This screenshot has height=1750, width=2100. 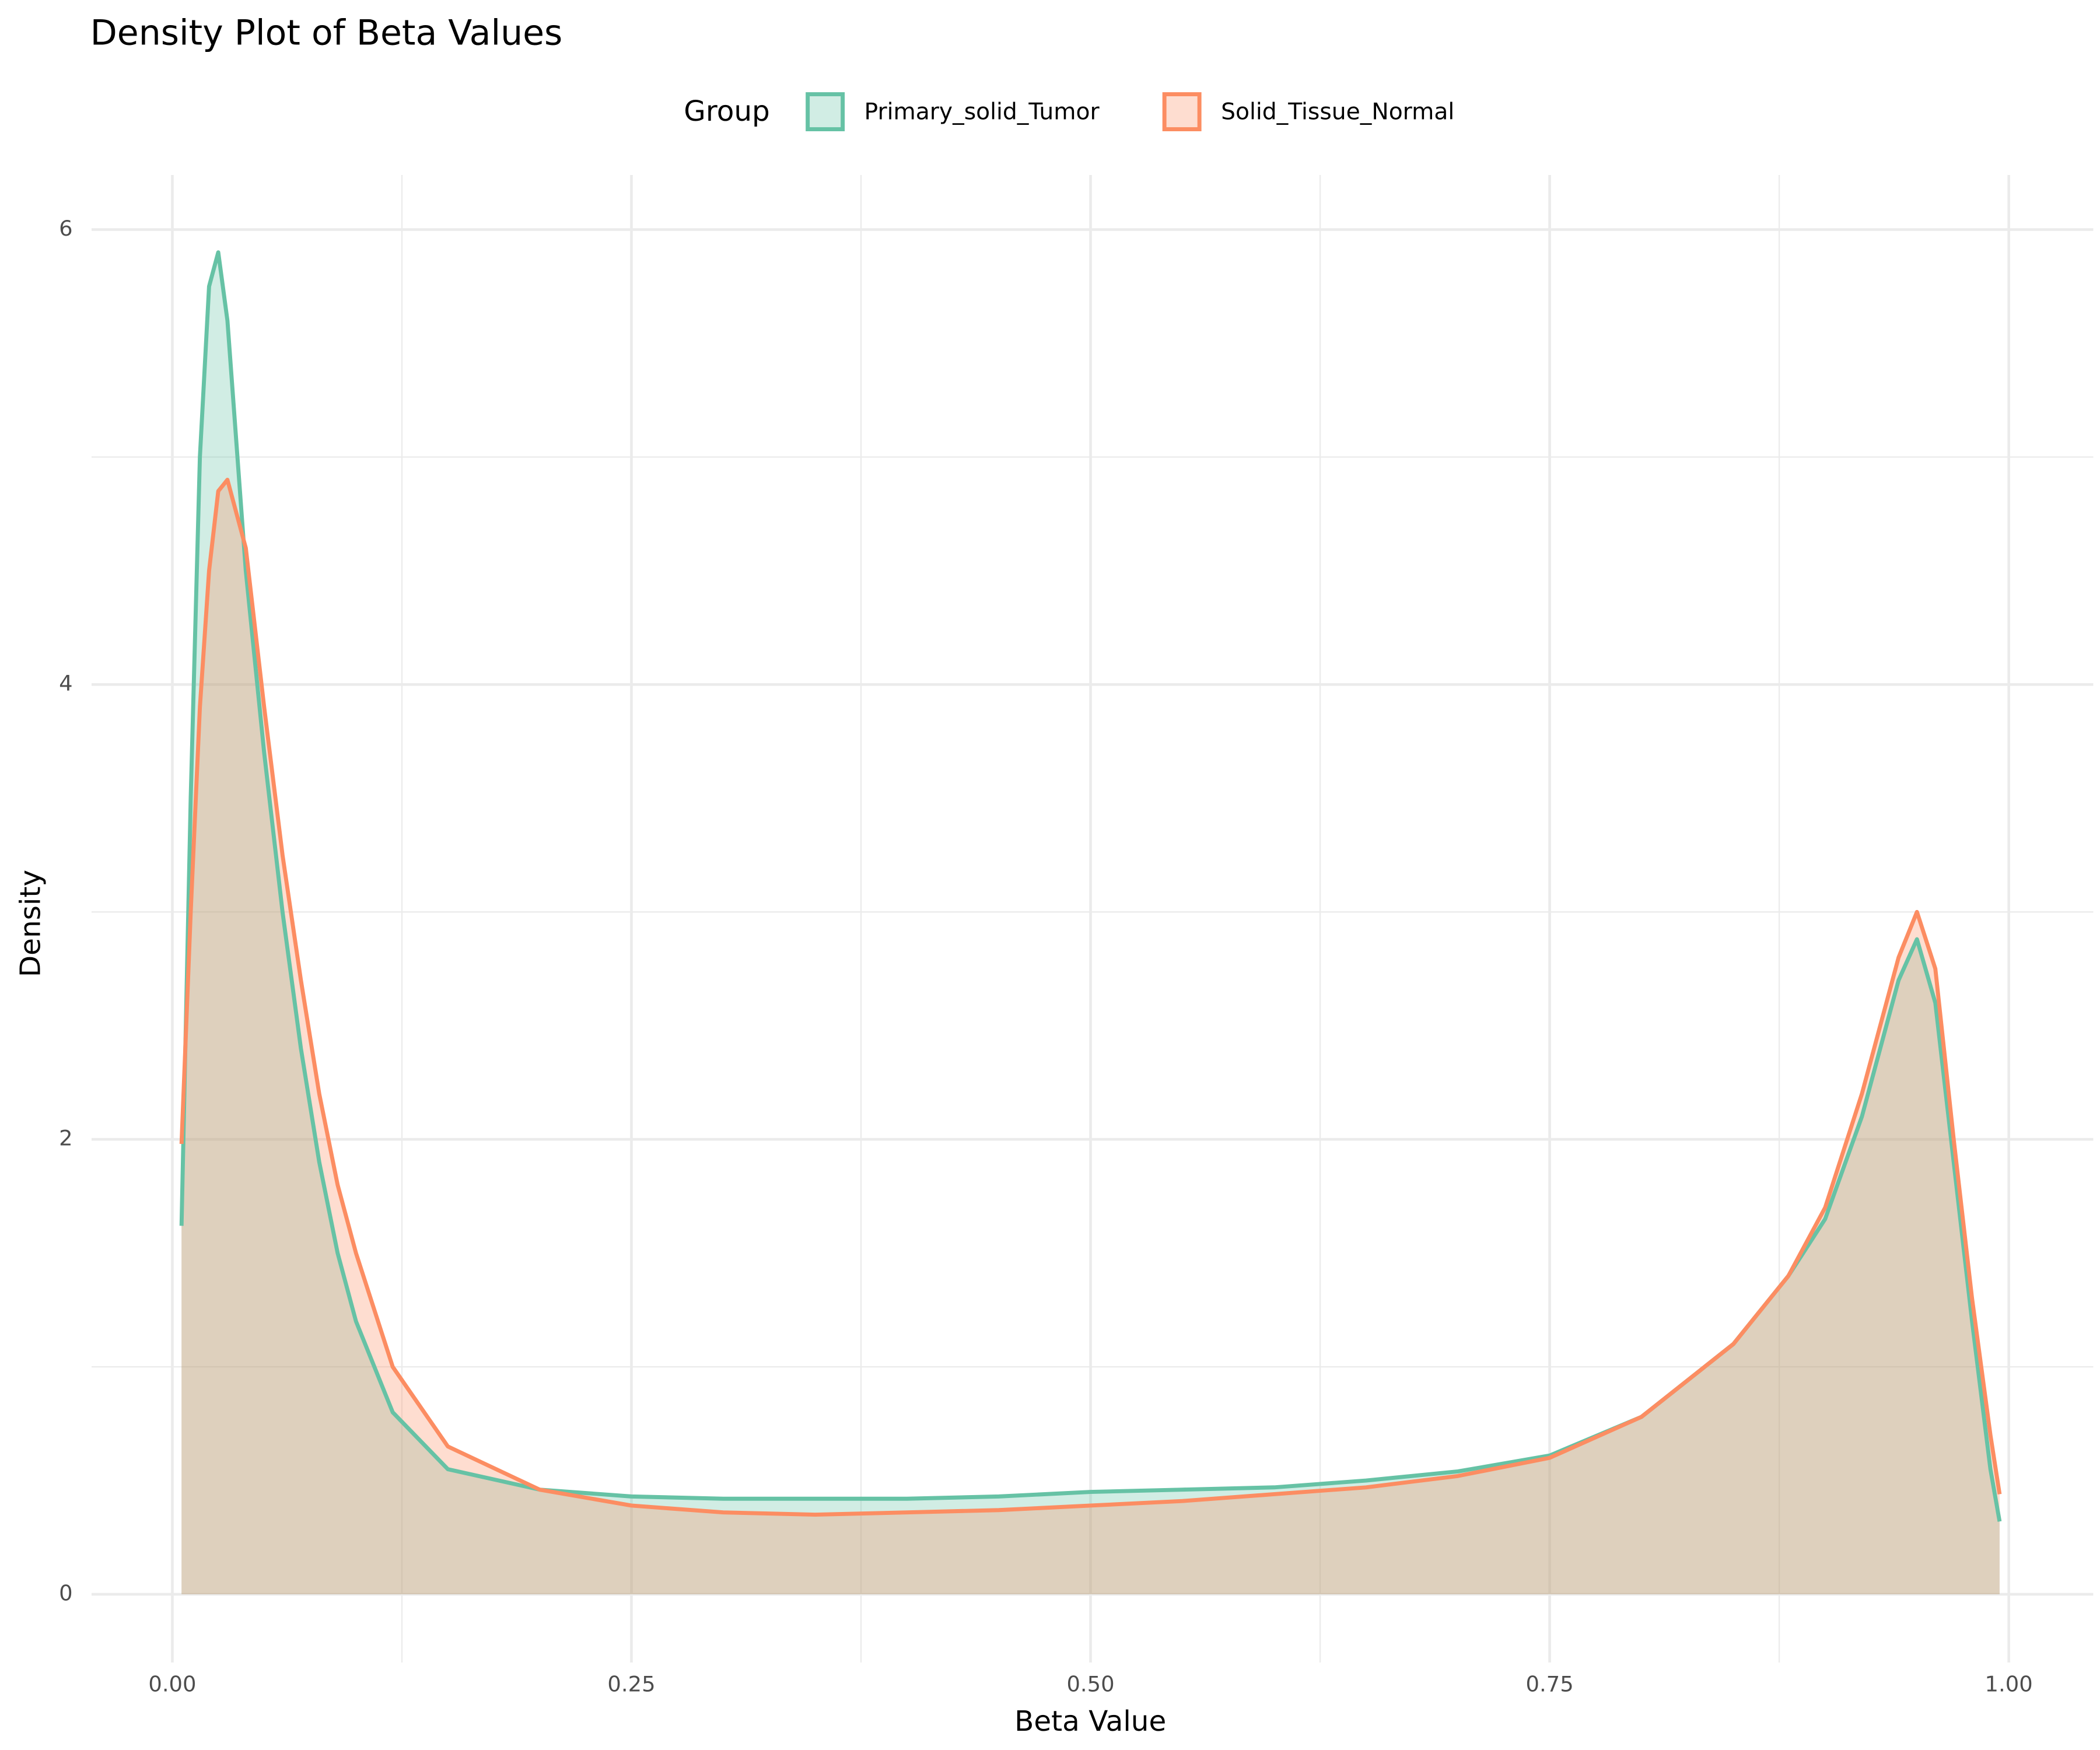 What do you see at coordinates (65, 1594) in the screenshot?
I see `y-tick-label: 0` at bounding box center [65, 1594].